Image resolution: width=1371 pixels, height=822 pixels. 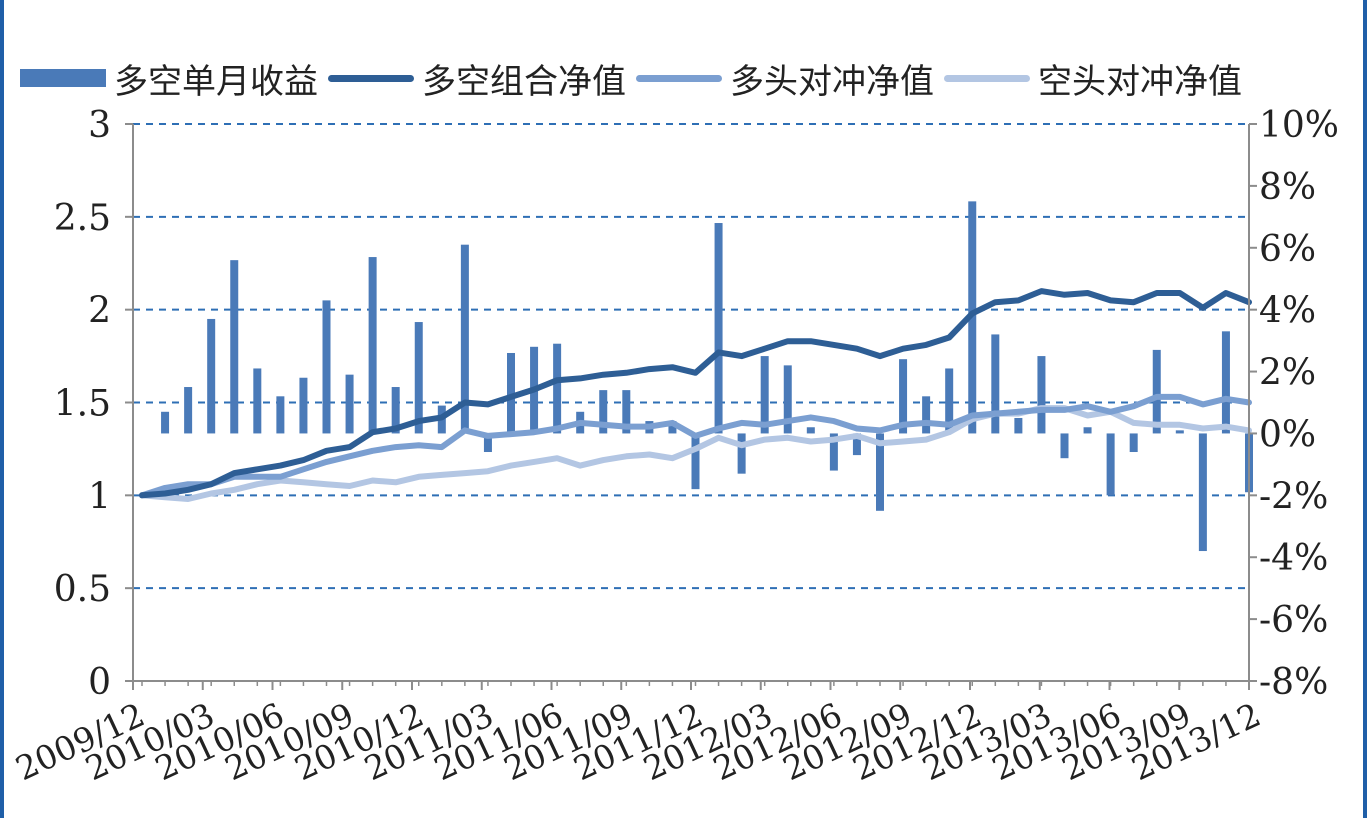 What do you see at coordinates (99, 682) in the screenshot?
I see `left-tick-label: 0` at bounding box center [99, 682].